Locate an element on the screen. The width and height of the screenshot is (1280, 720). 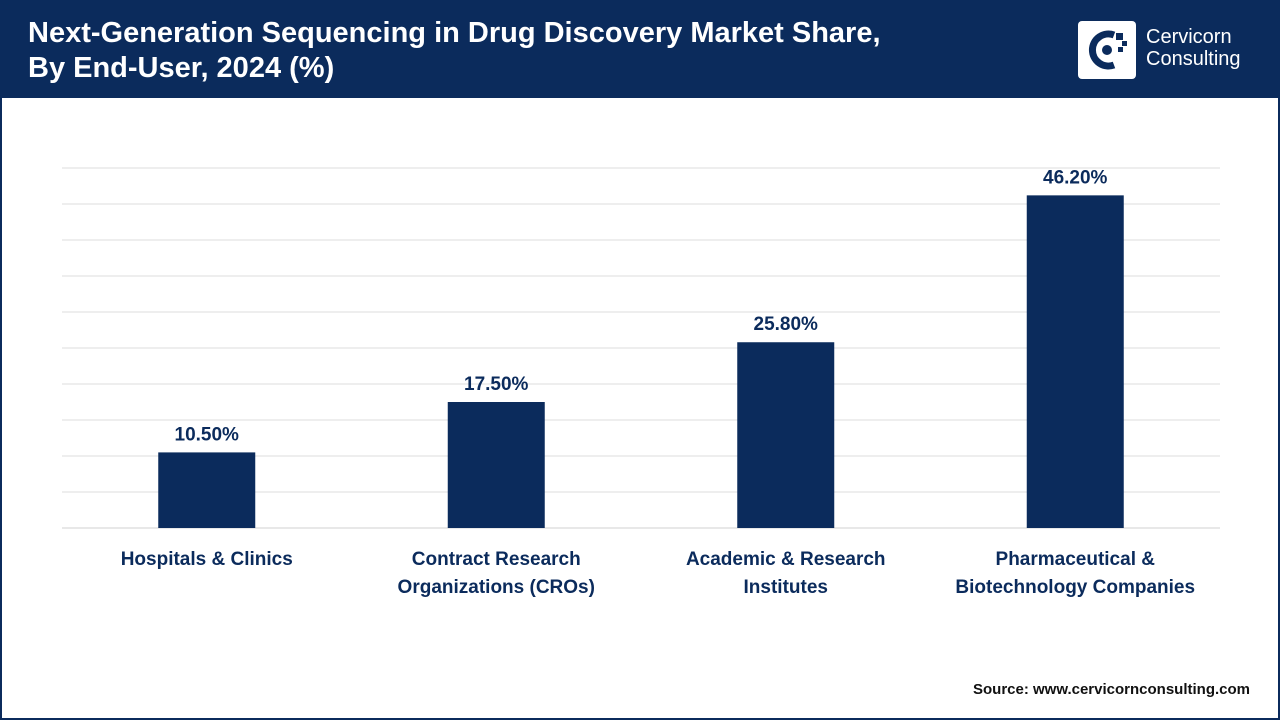
data-label-3: 46.20% is located at coordinates (1075, 177).